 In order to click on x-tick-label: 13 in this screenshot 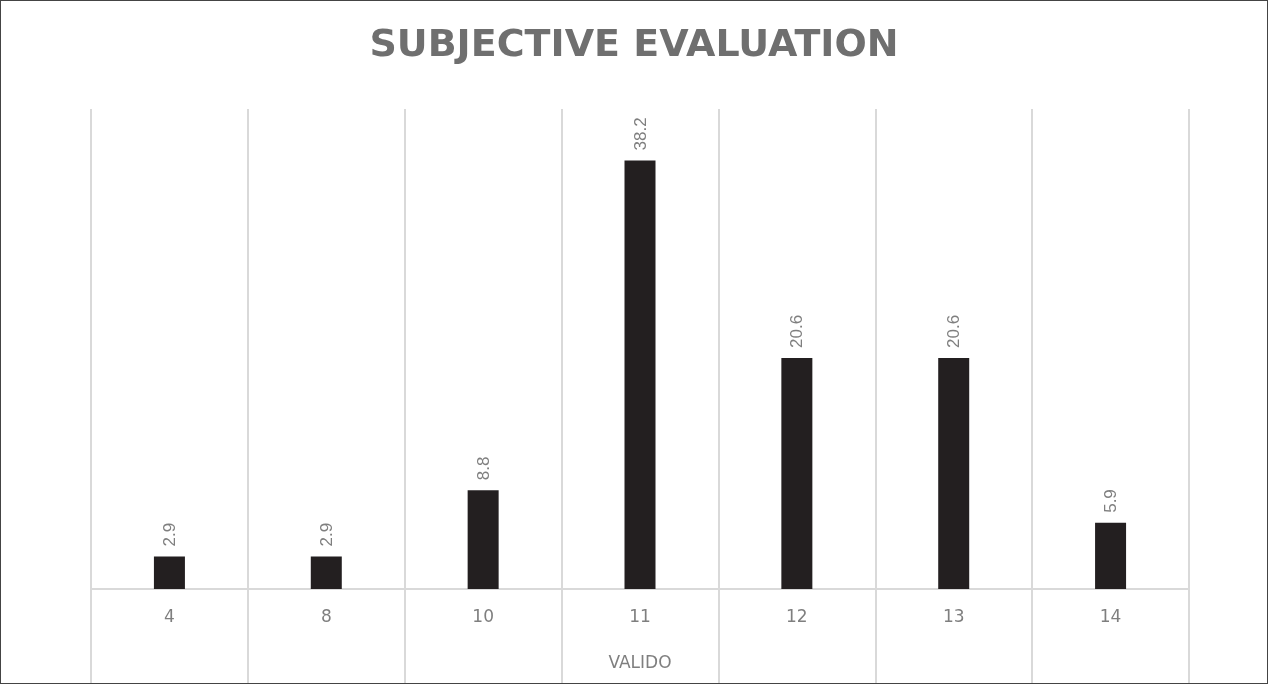, I will do `click(953, 615)`.